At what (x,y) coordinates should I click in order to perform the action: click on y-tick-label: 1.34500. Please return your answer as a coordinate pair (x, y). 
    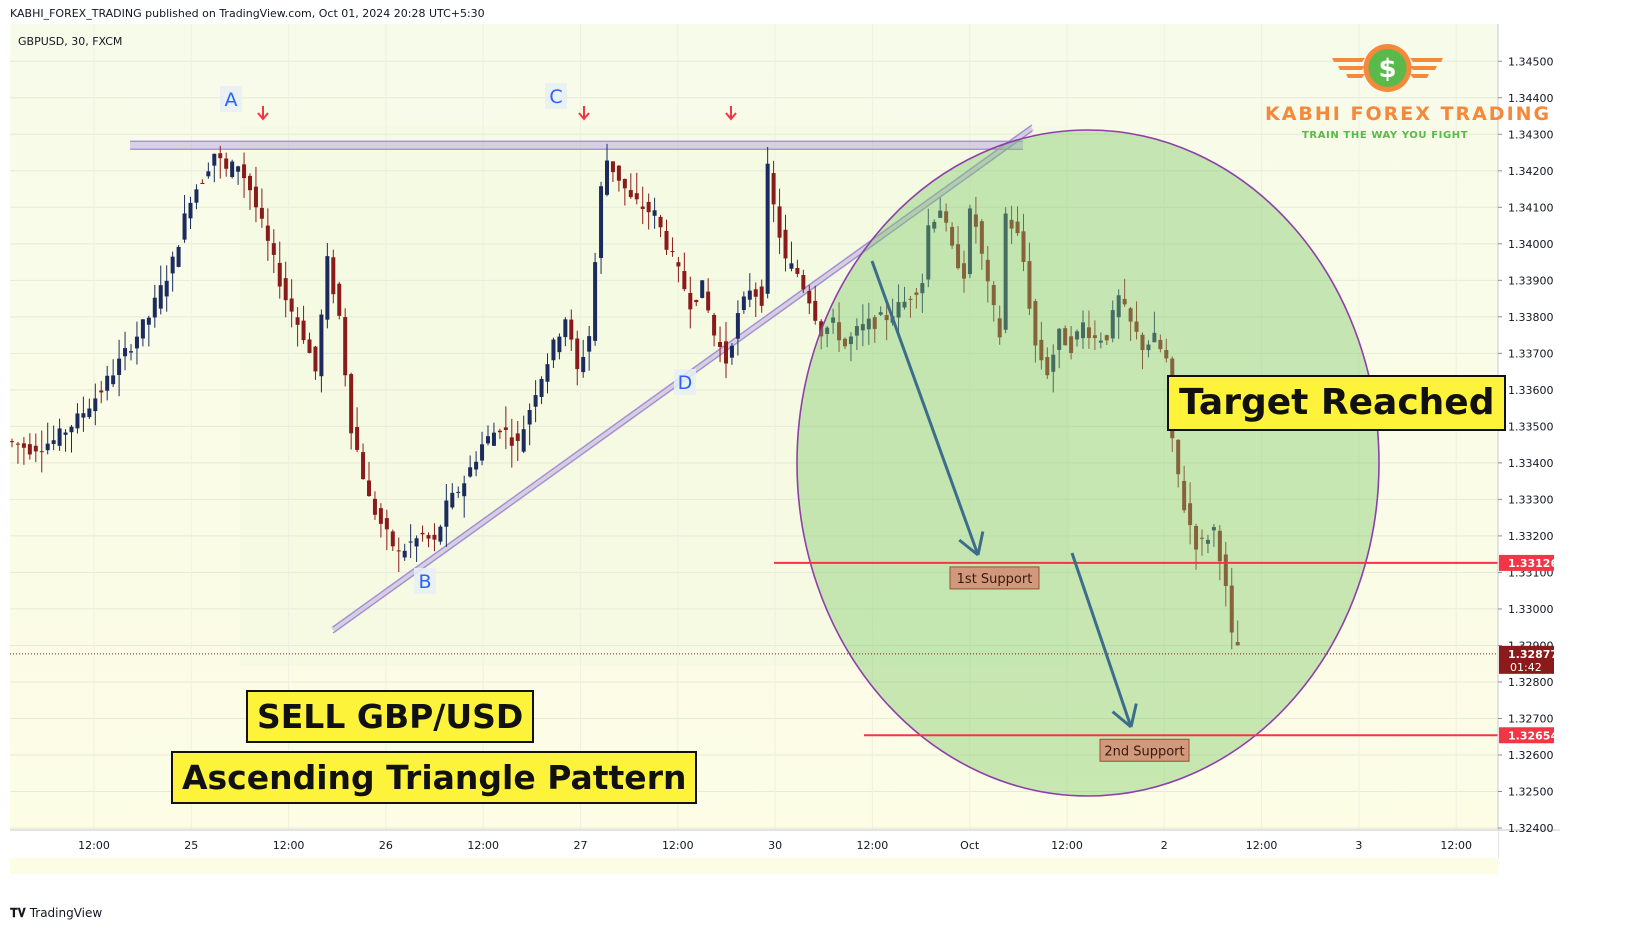
    Looking at the image, I should click on (1531, 61).